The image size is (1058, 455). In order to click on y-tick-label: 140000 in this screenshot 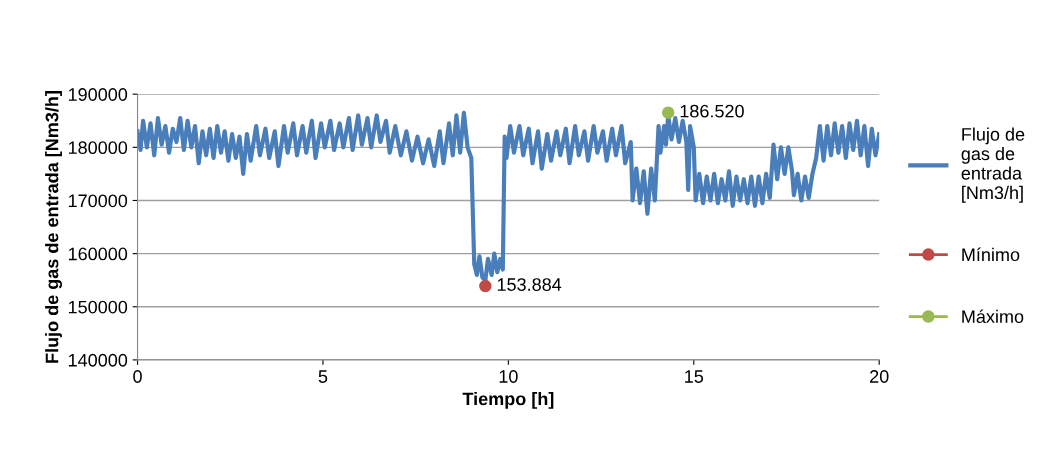, I will do `click(98, 360)`.